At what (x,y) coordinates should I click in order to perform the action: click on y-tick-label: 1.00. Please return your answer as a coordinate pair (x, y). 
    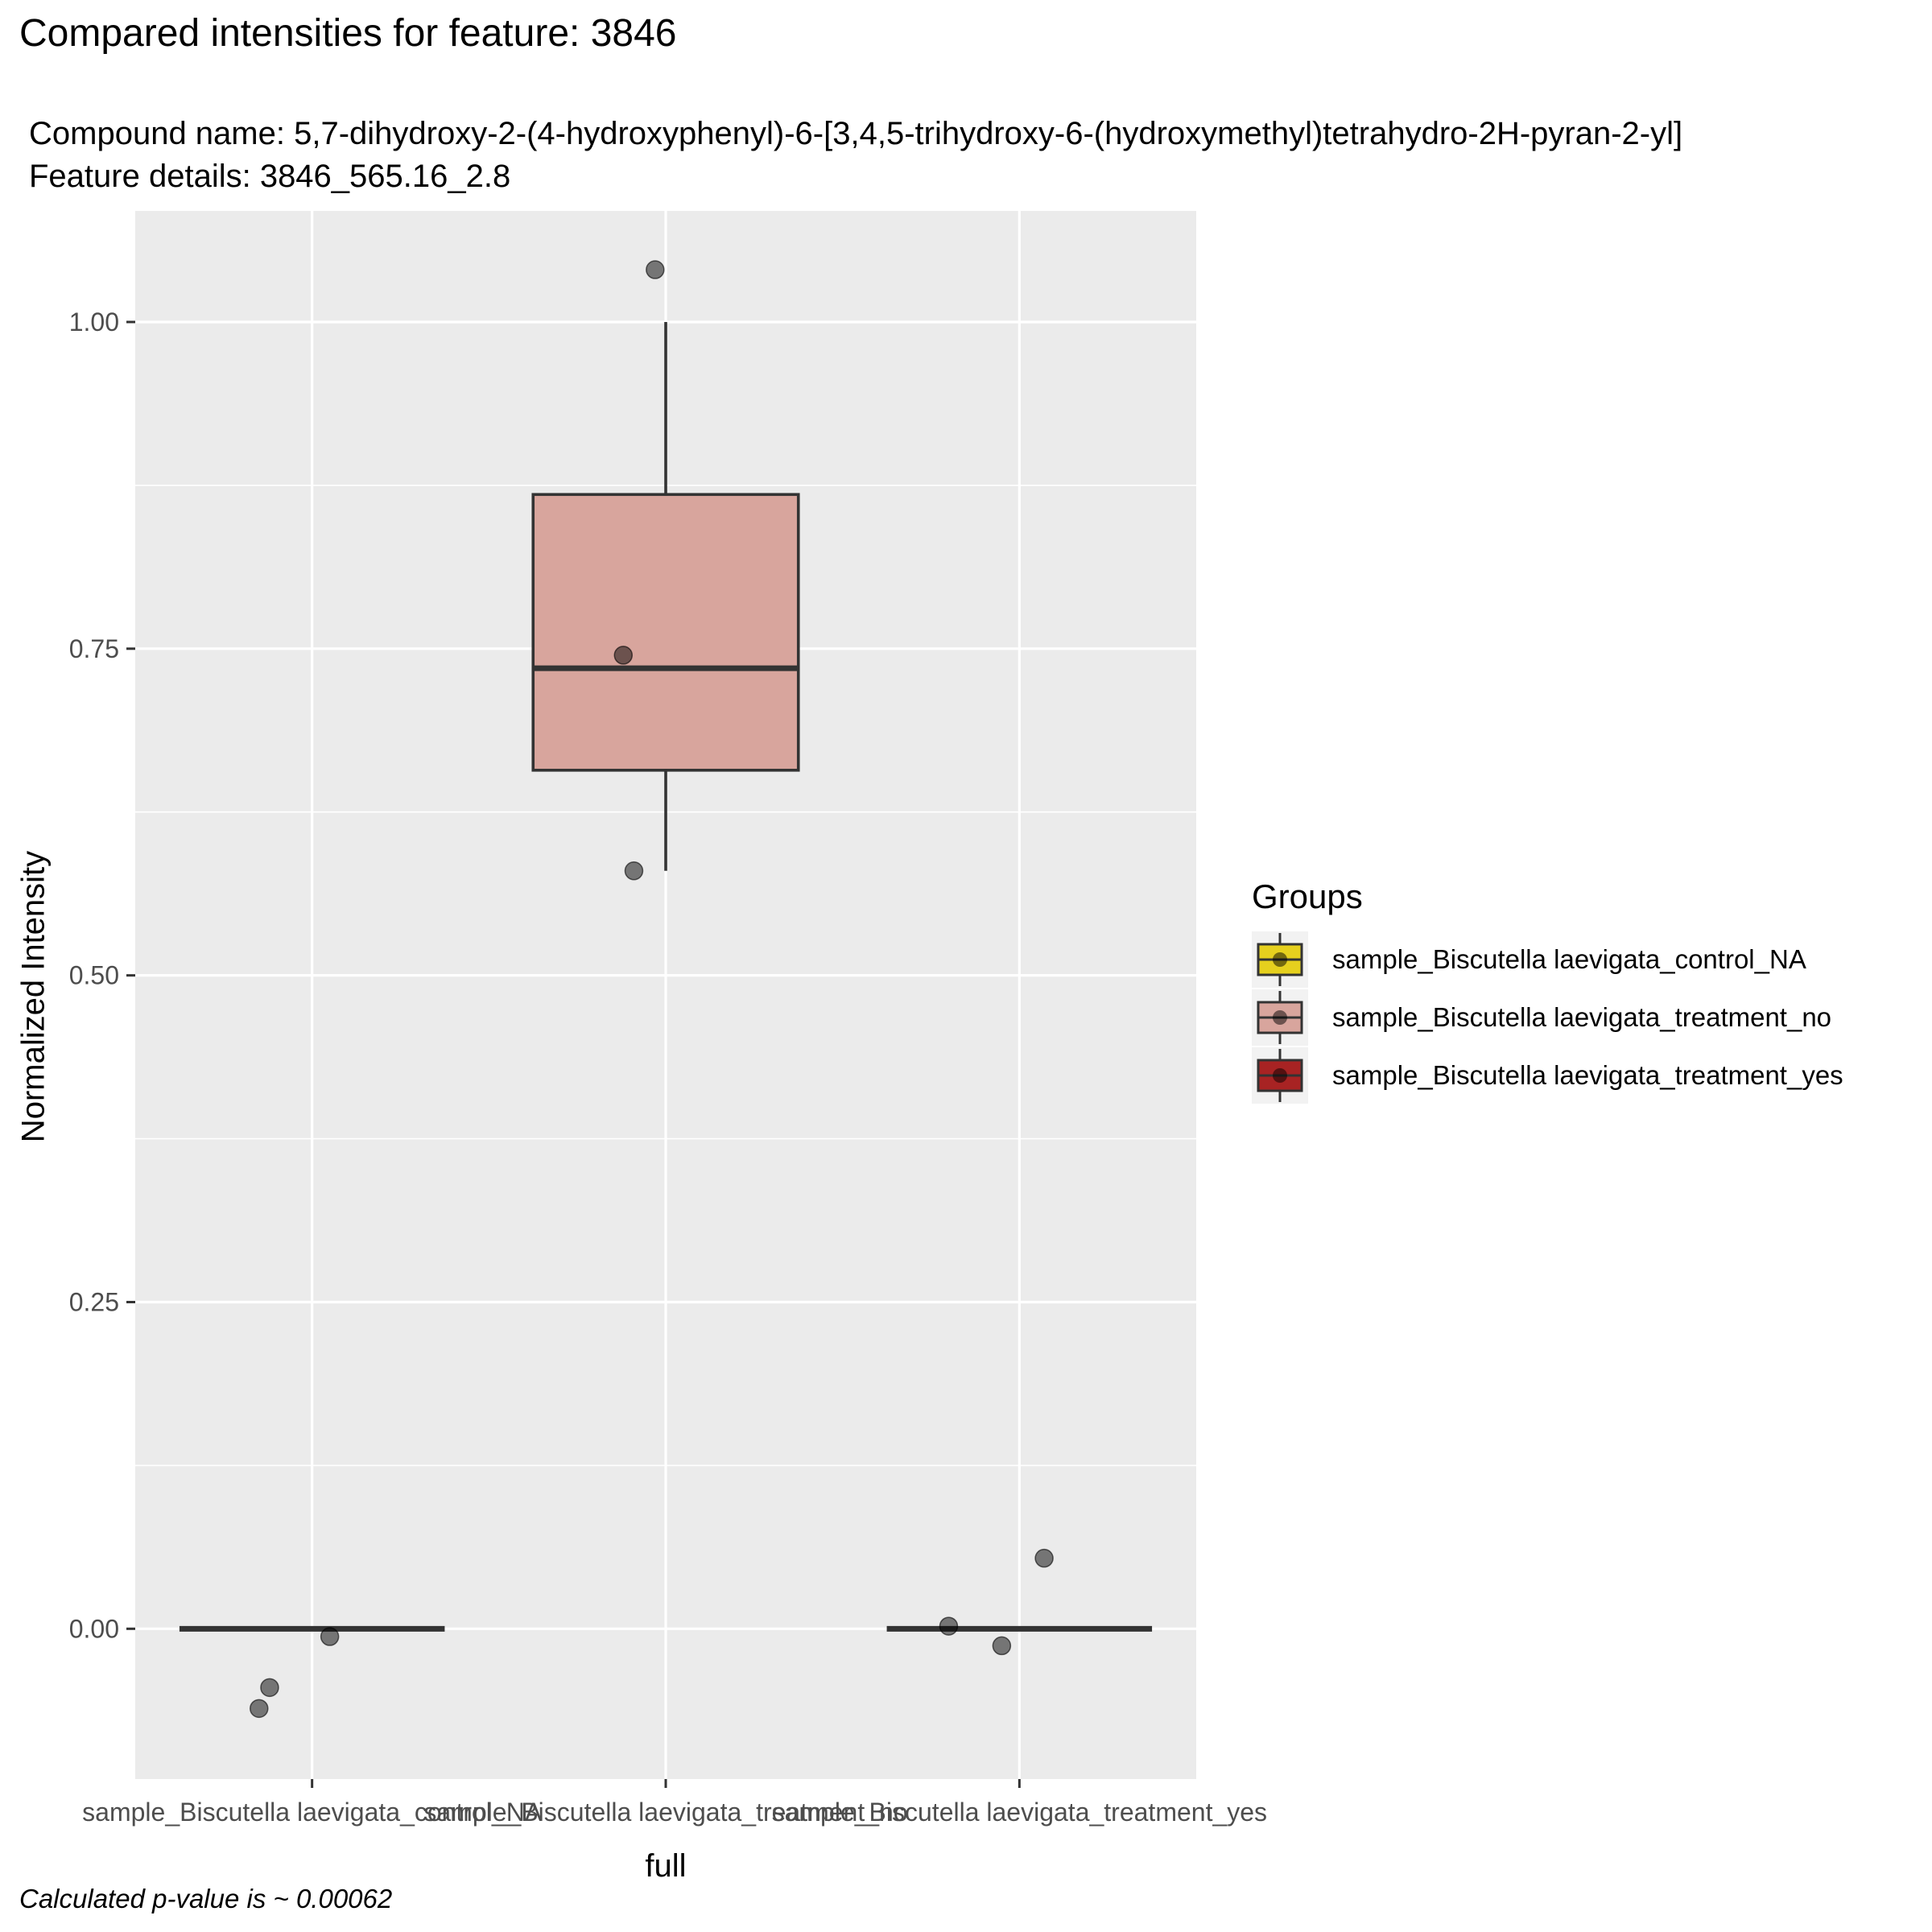
    Looking at the image, I should click on (94, 322).